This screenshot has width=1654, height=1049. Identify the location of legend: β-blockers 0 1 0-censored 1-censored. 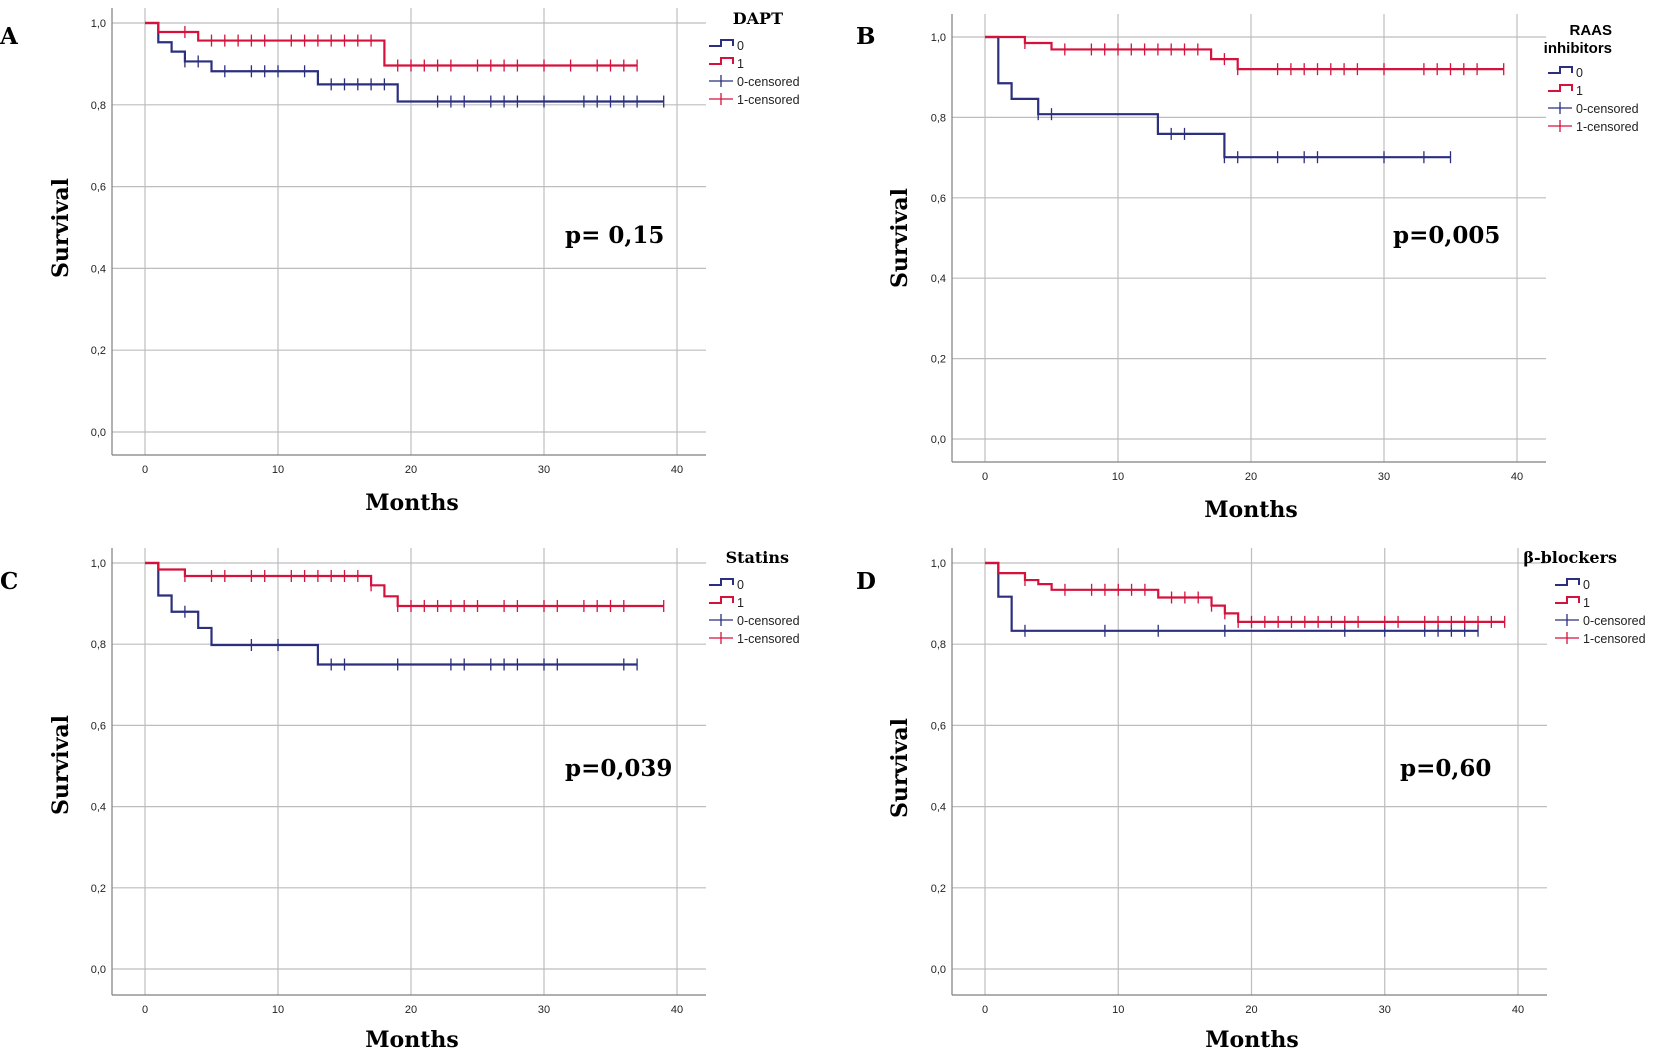
(1584, 597).